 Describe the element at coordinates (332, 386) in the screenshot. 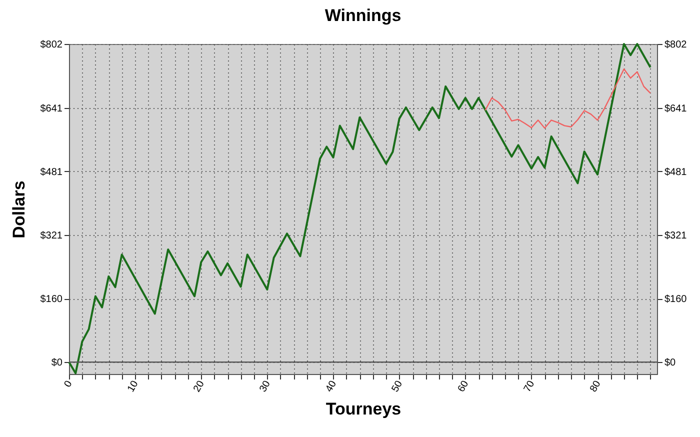

I see `x-tick-label: 40` at that location.